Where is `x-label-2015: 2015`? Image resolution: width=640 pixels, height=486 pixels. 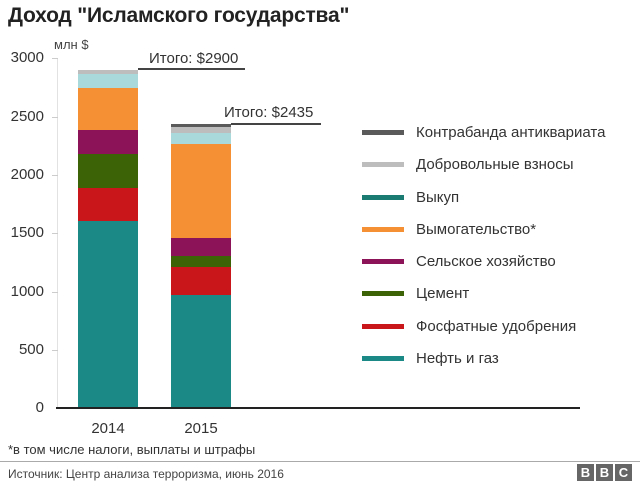 x-label-2015: 2015 is located at coordinates (201, 428).